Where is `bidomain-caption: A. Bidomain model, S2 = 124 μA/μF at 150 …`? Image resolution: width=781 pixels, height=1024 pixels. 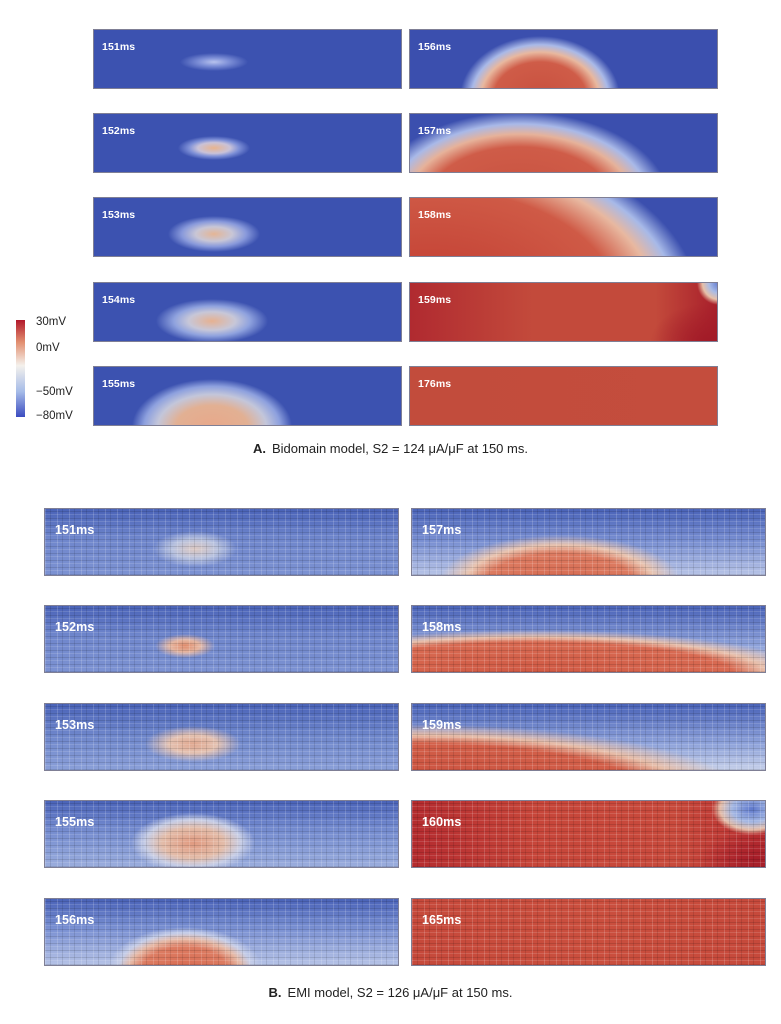
bidomain-caption: A. Bidomain model, S2 = 124 μA/μF at 150 … is located at coordinates (390, 448).